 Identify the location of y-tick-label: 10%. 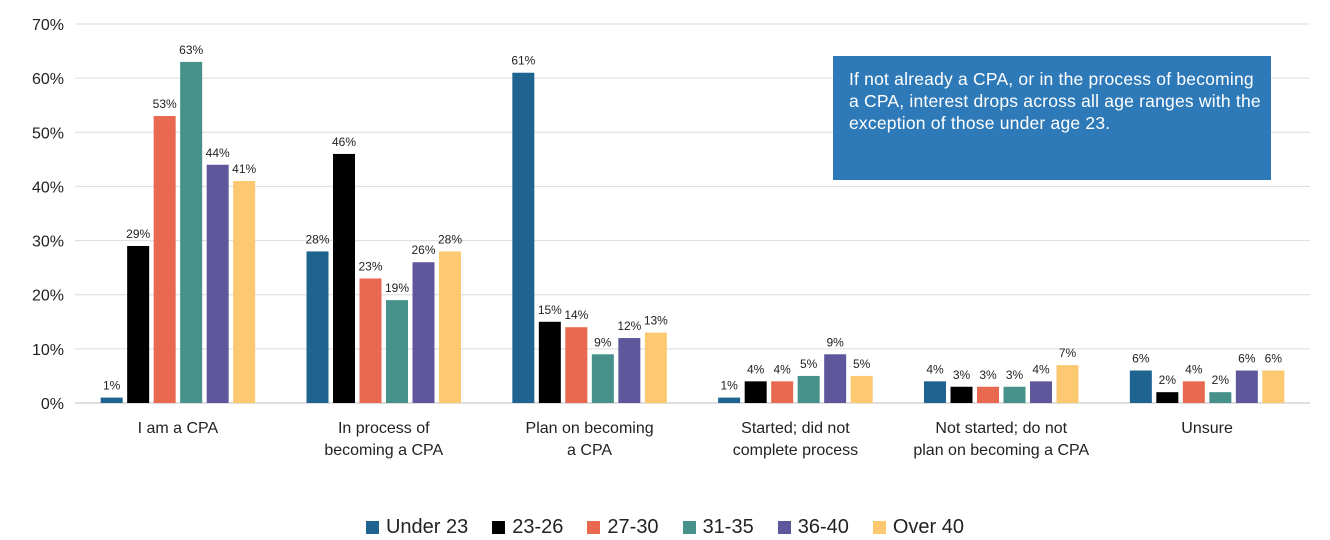
(48, 350).